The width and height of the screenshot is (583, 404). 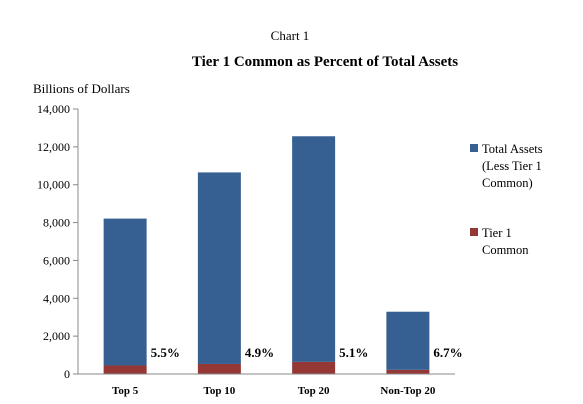 I want to click on data-label: 4.9%, so click(x=259, y=352).